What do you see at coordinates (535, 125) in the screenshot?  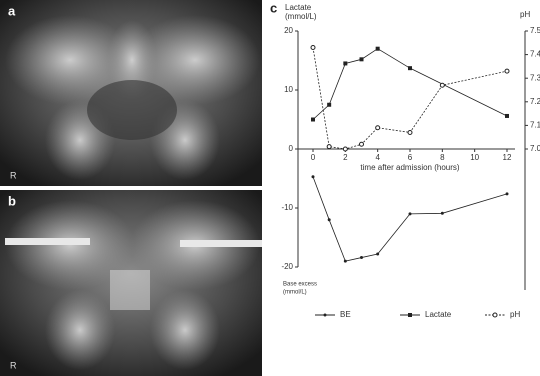 I see `y2-tick-label: 7.1` at bounding box center [535, 125].